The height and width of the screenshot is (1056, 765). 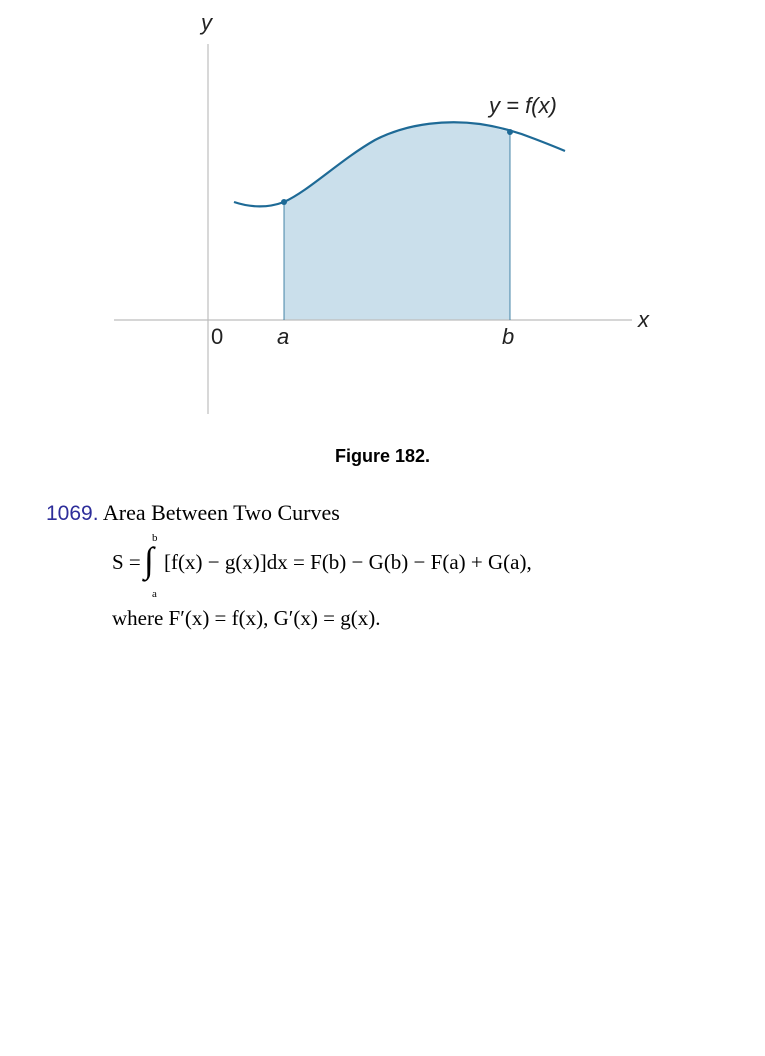 What do you see at coordinates (246, 618) in the screenshot?
I see `where-clause: where F′(x) = f(x), G′(x) = g(x).` at bounding box center [246, 618].